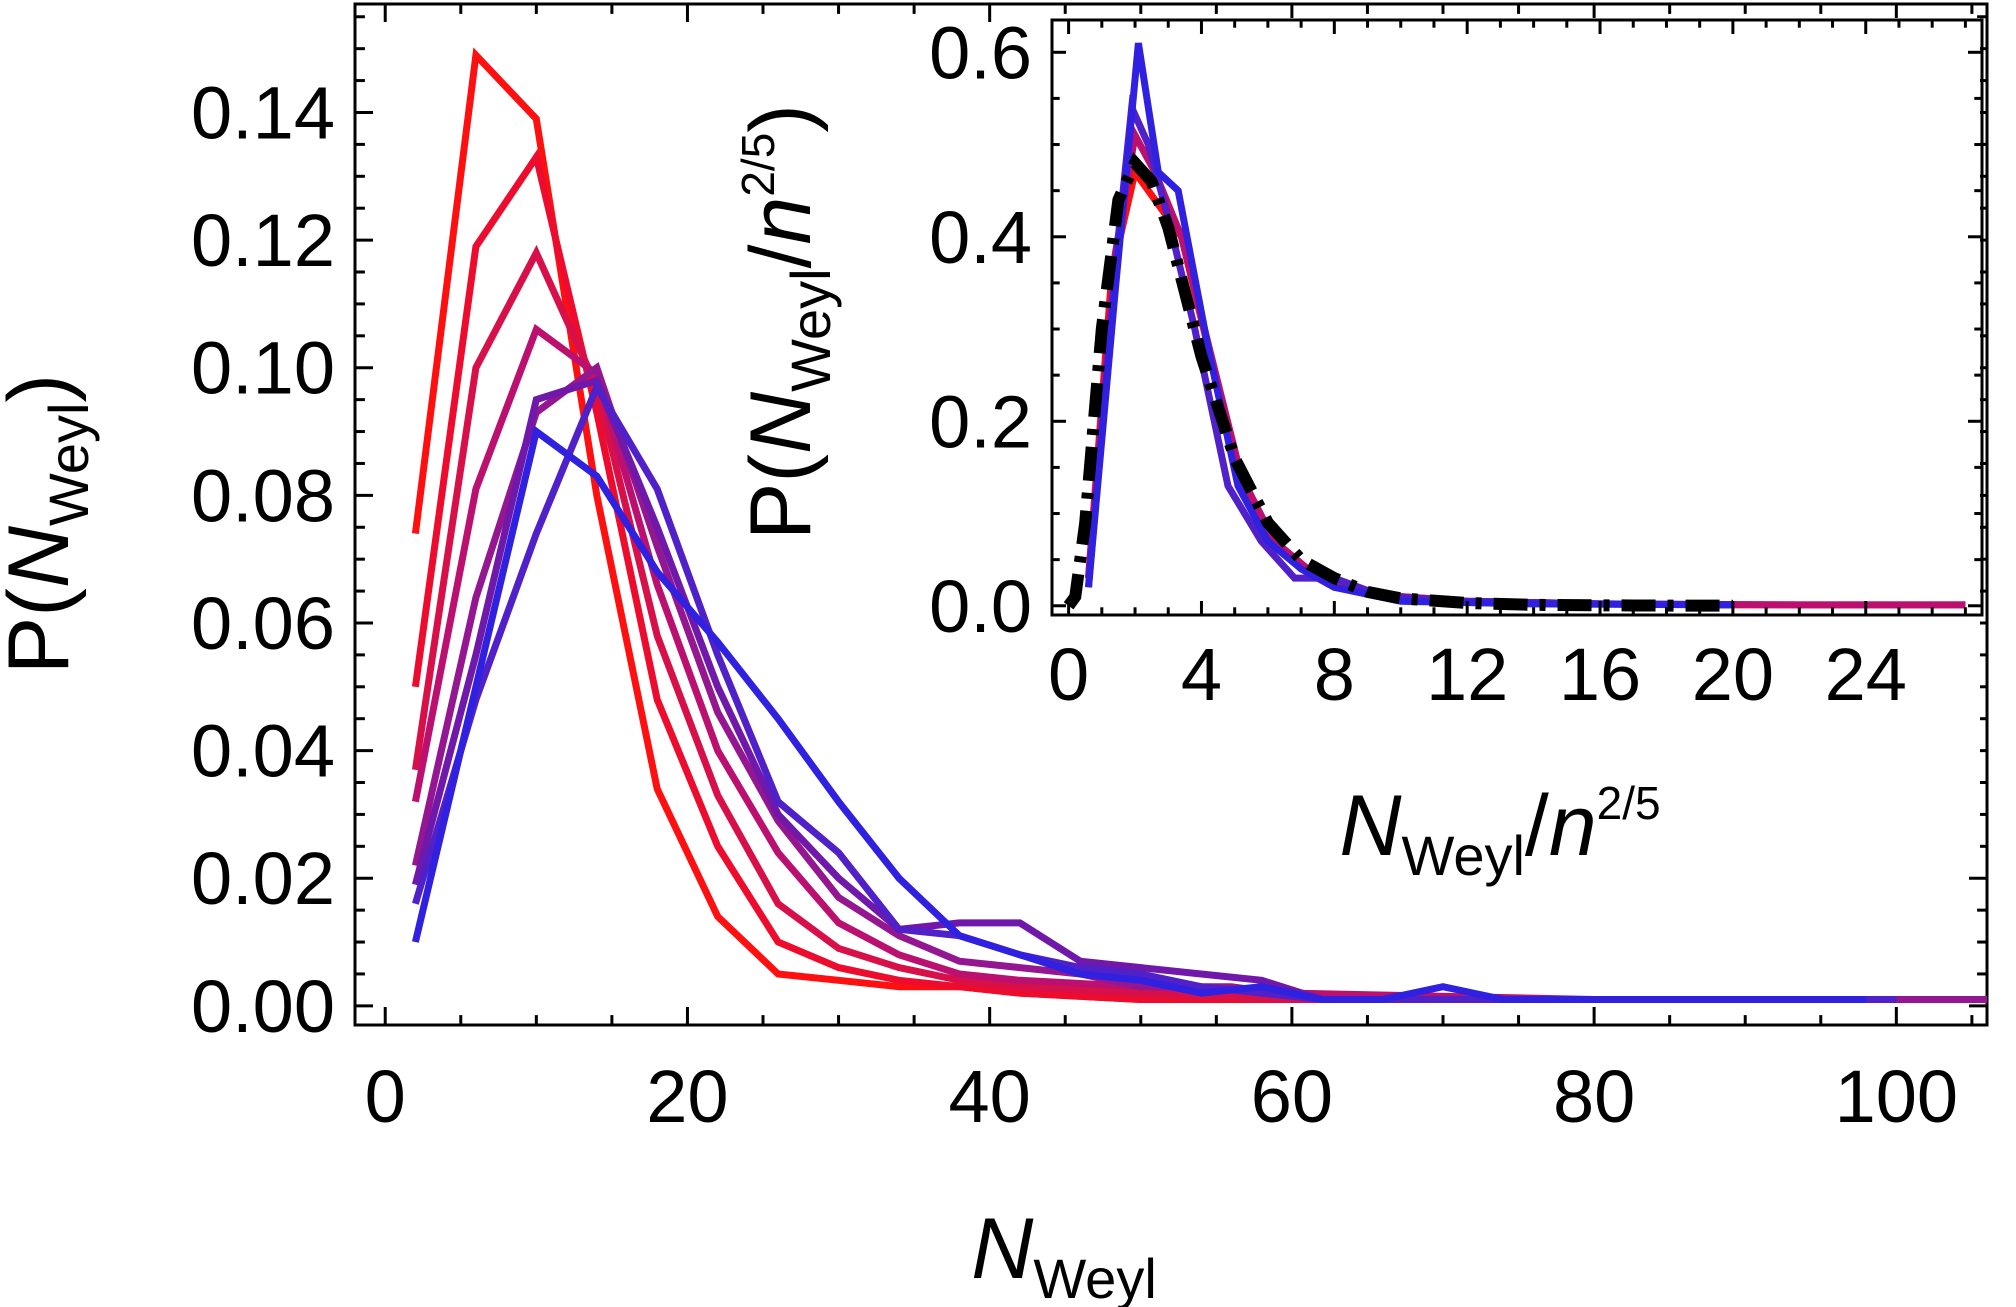 The image size is (2016, 1307). I want to click on main-x-tick-label: 80, so click(1594, 1096).